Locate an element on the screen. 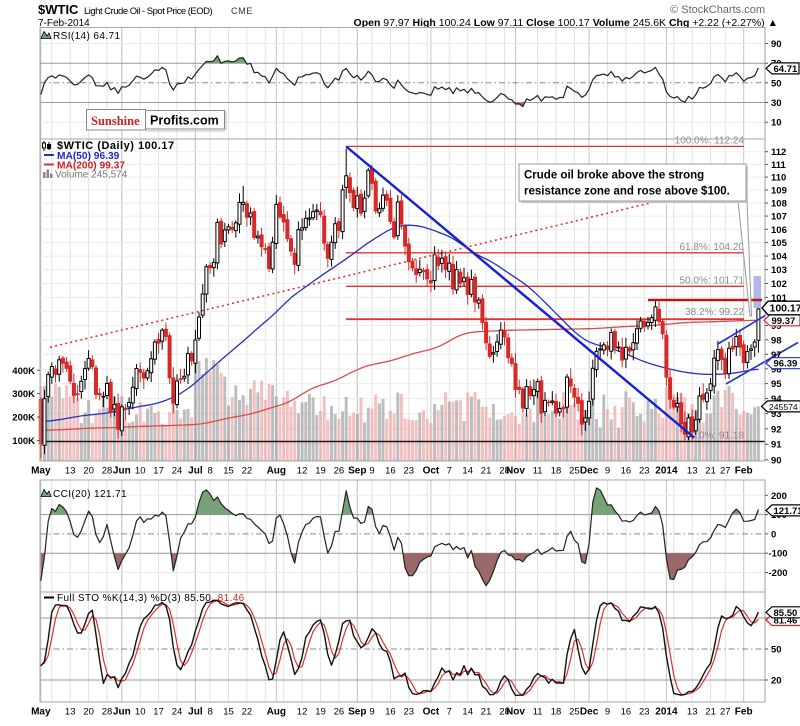 The height and width of the screenshot is (726, 800). svg-text: -200 is located at coordinates (778, 573).